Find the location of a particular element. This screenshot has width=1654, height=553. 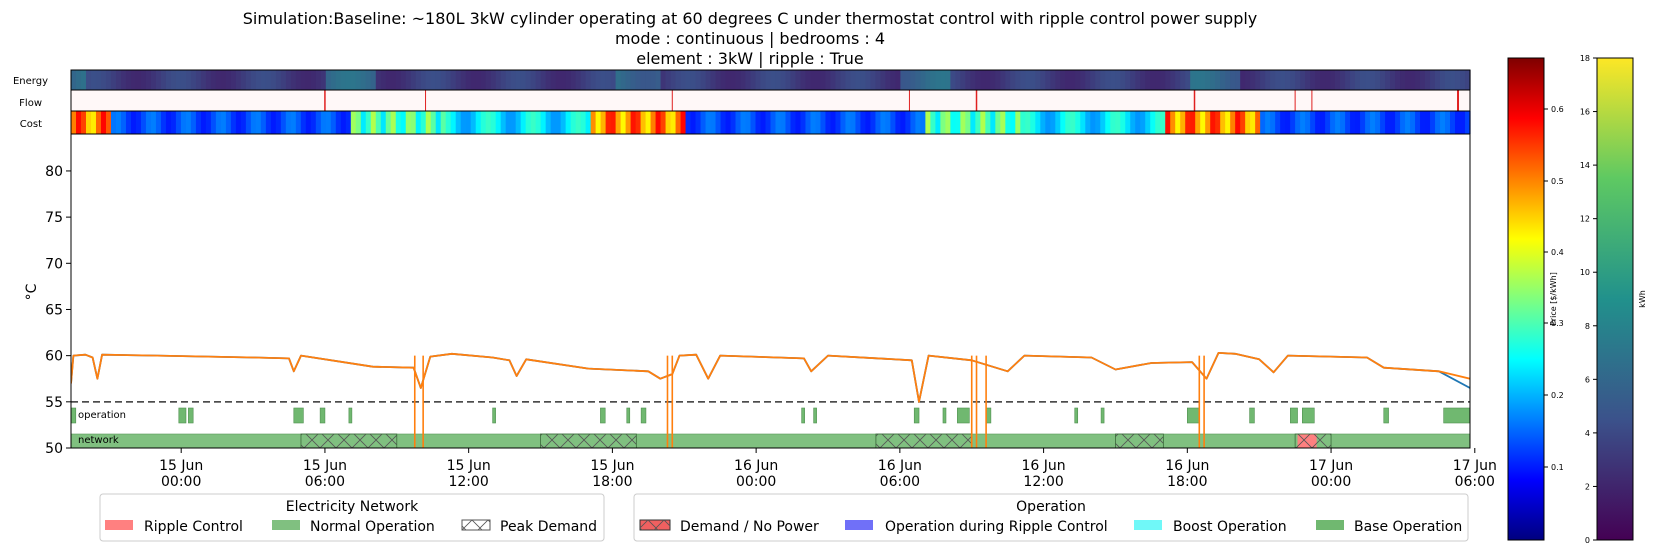

y-tick-label: 60 is located at coordinates (54, 357).